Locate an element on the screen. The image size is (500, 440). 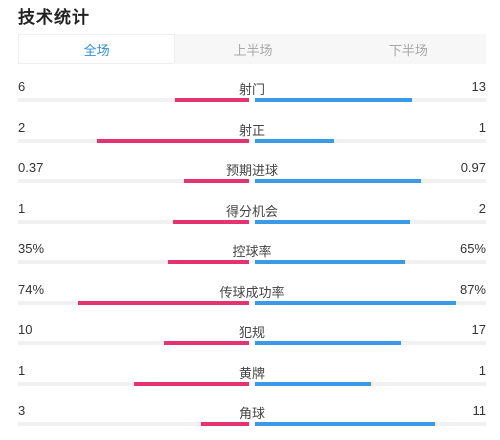
stat-label: 传球成功率 is located at coordinates (252, 293).